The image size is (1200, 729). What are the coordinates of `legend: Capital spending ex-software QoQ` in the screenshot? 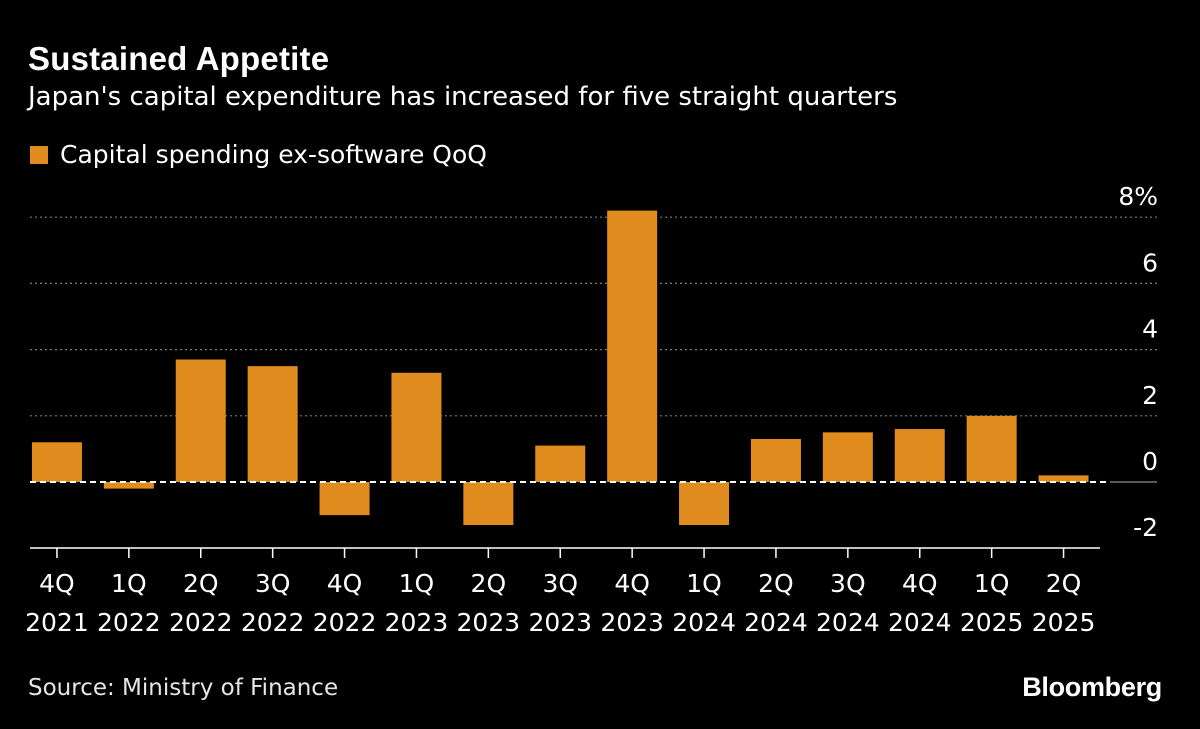 It's located at (258, 154).